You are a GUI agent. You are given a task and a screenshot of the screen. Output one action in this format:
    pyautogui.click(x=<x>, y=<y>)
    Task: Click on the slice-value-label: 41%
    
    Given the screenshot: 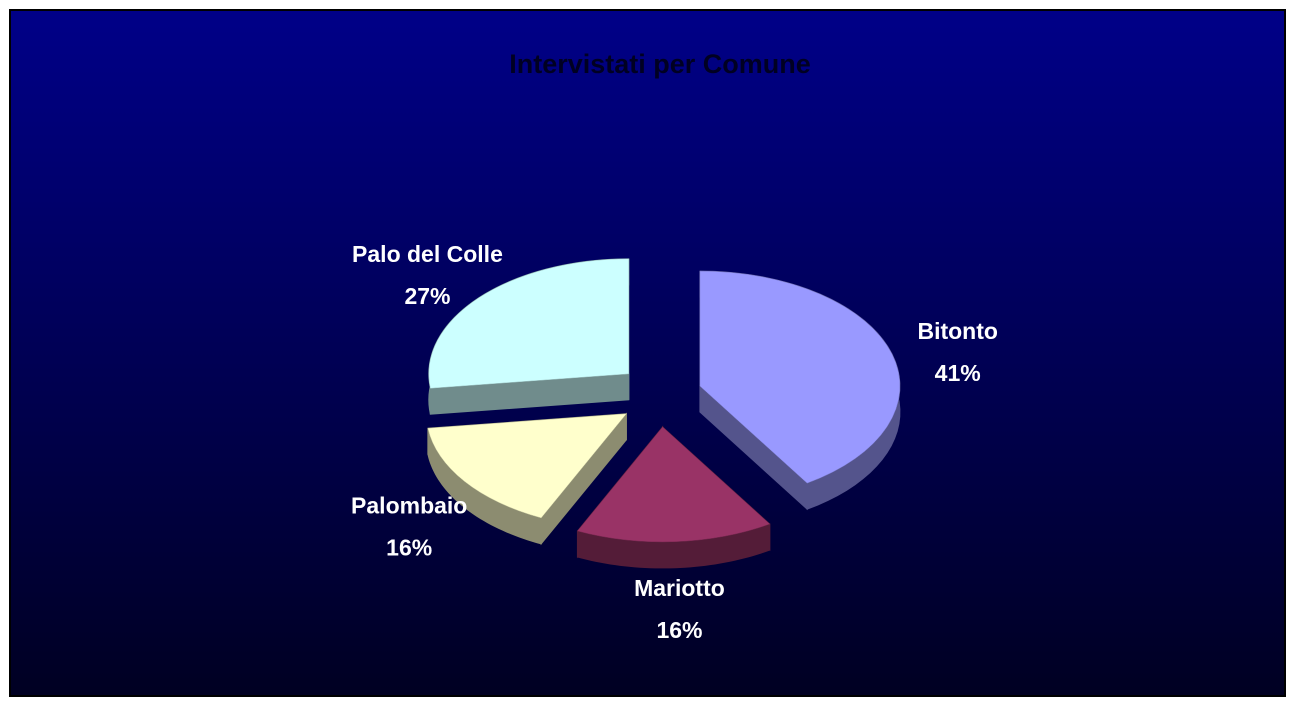 What is the action you would take?
    pyautogui.click(x=958, y=373)
    